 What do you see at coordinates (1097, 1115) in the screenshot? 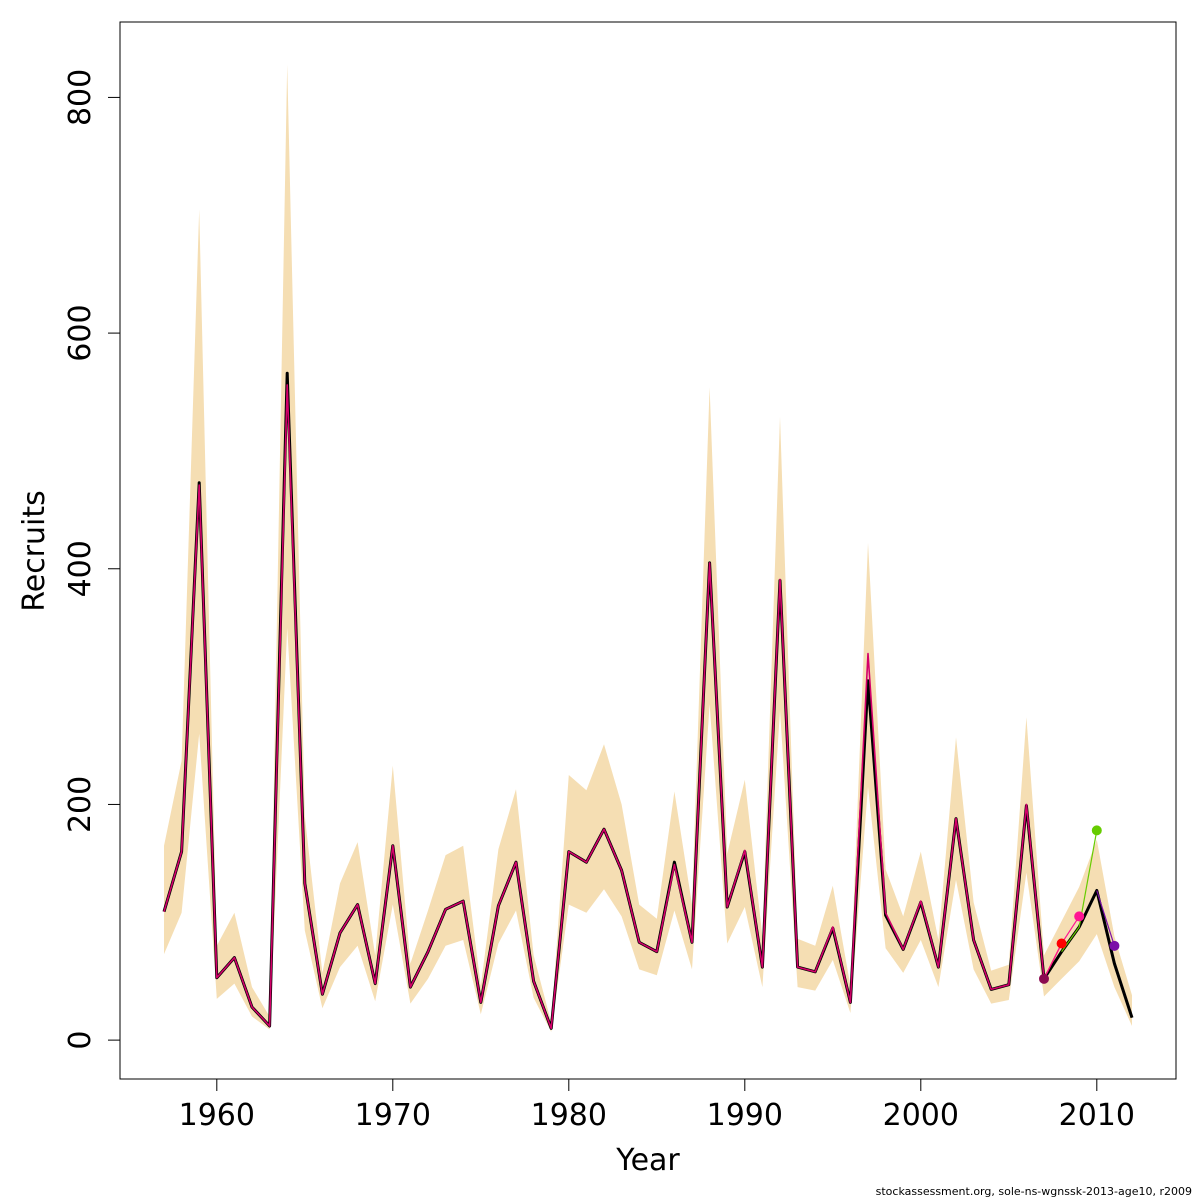
I see `x-tick-label-2010: 2010` at bounding box center [1097, 1115].